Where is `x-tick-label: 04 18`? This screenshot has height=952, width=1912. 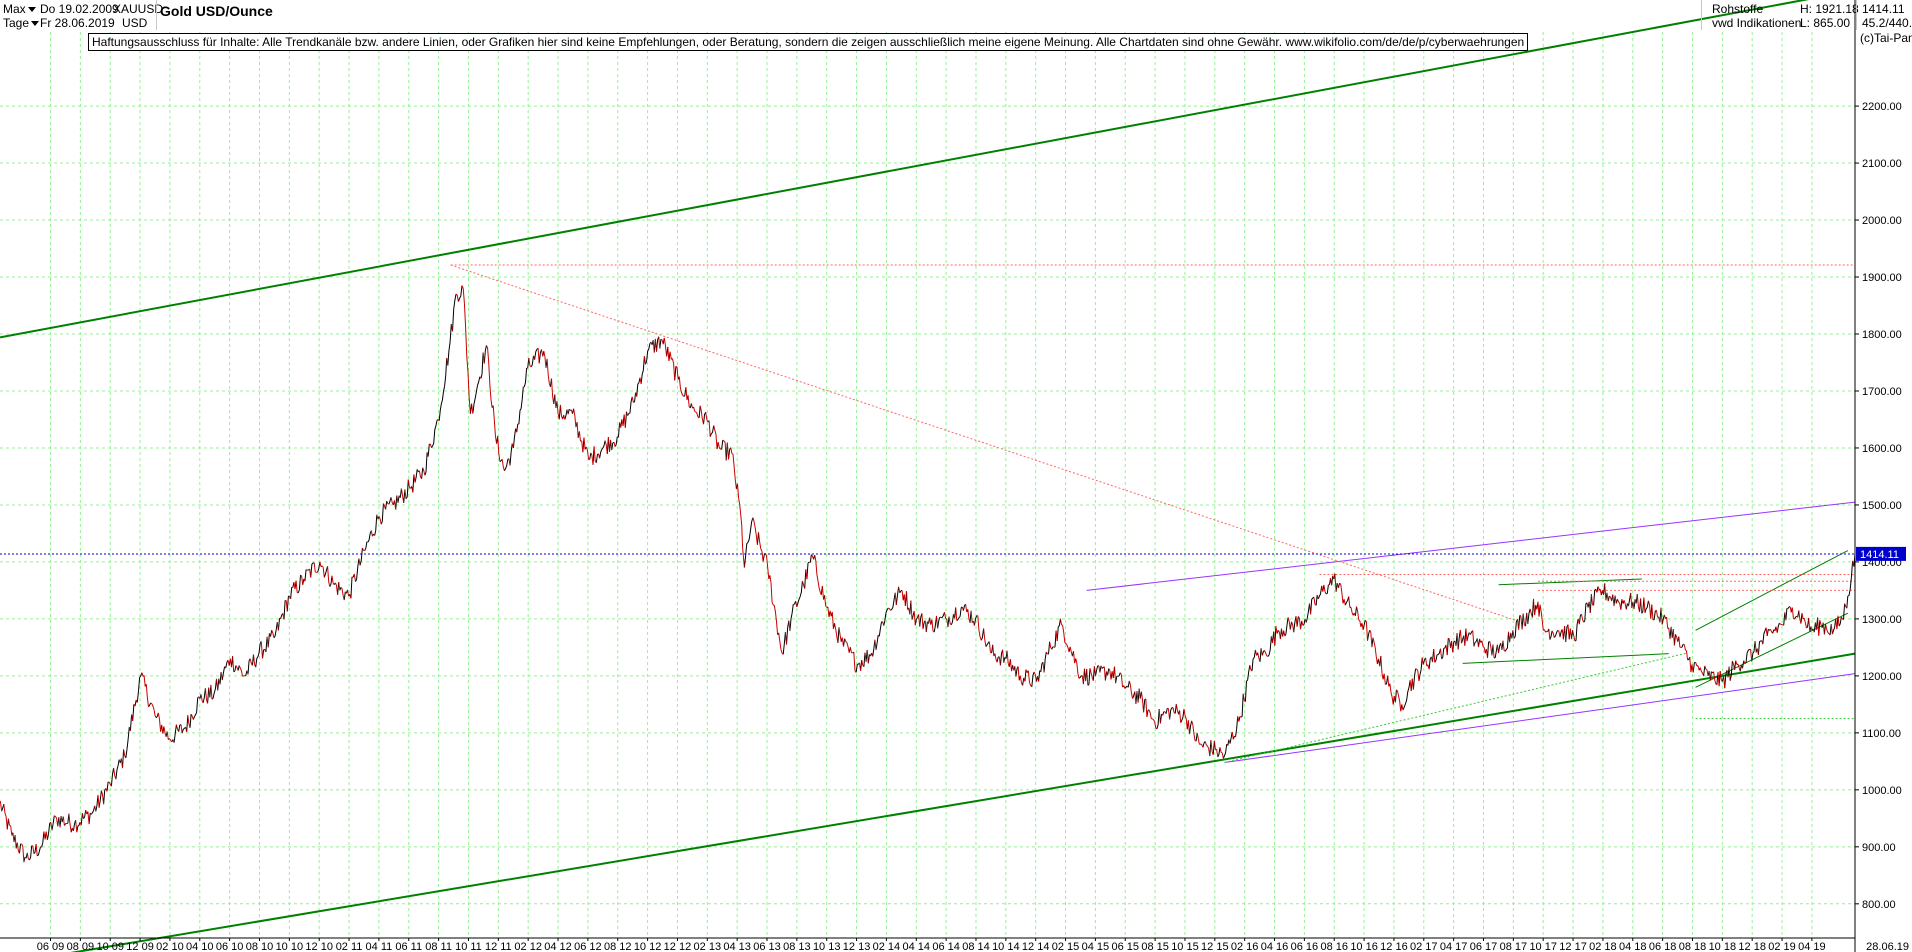 x-tick-label: 04 18 is located at coordinates (1633, 946).